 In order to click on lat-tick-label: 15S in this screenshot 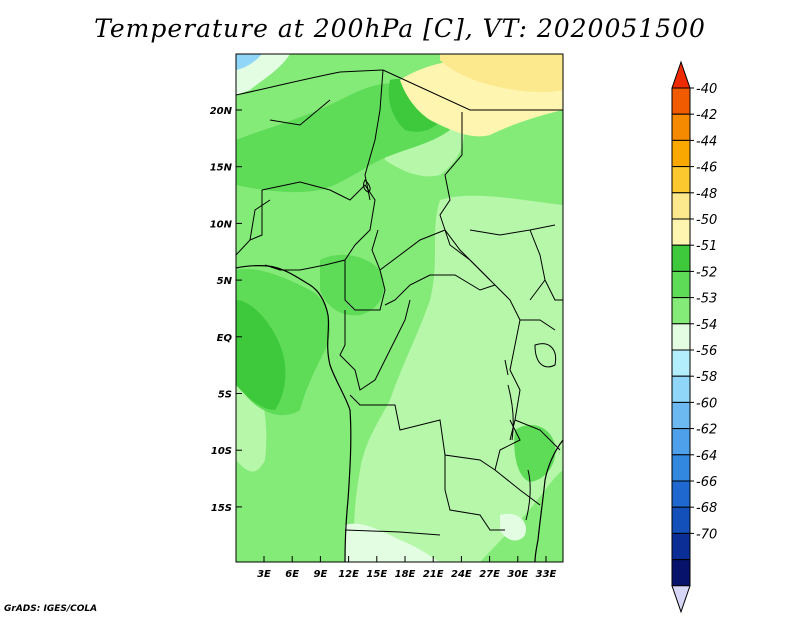, I will do `click(221, 508)`.